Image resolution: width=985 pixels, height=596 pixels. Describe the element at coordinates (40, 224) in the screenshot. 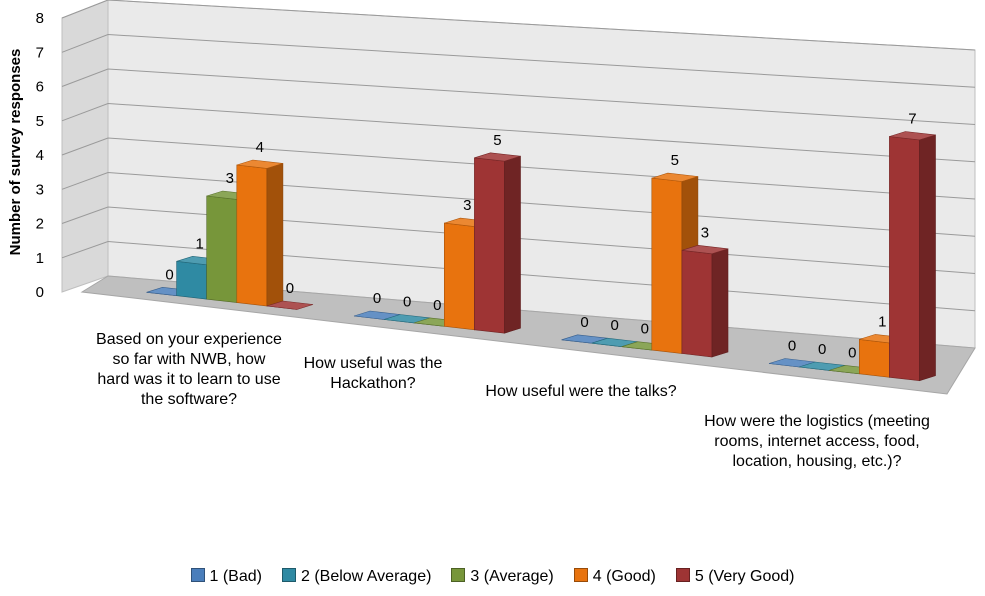

I see `y-tick-label: 2` at that location.